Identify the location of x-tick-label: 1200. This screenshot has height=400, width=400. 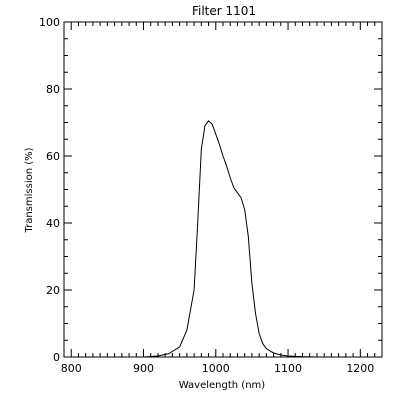
(360, 368).